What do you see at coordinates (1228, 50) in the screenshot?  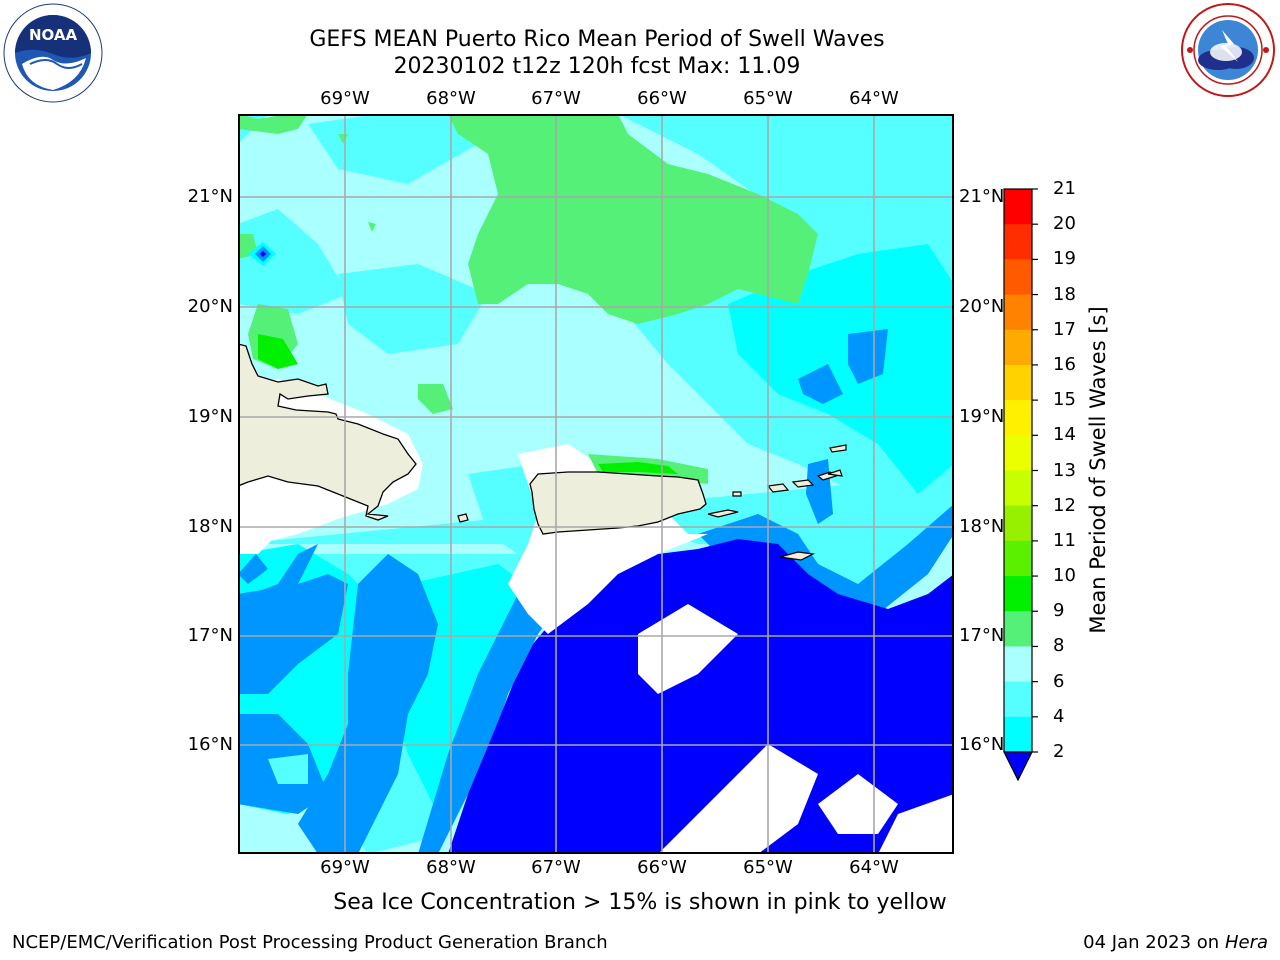 I see `nws-logo` at bounding box center [1228, 50].